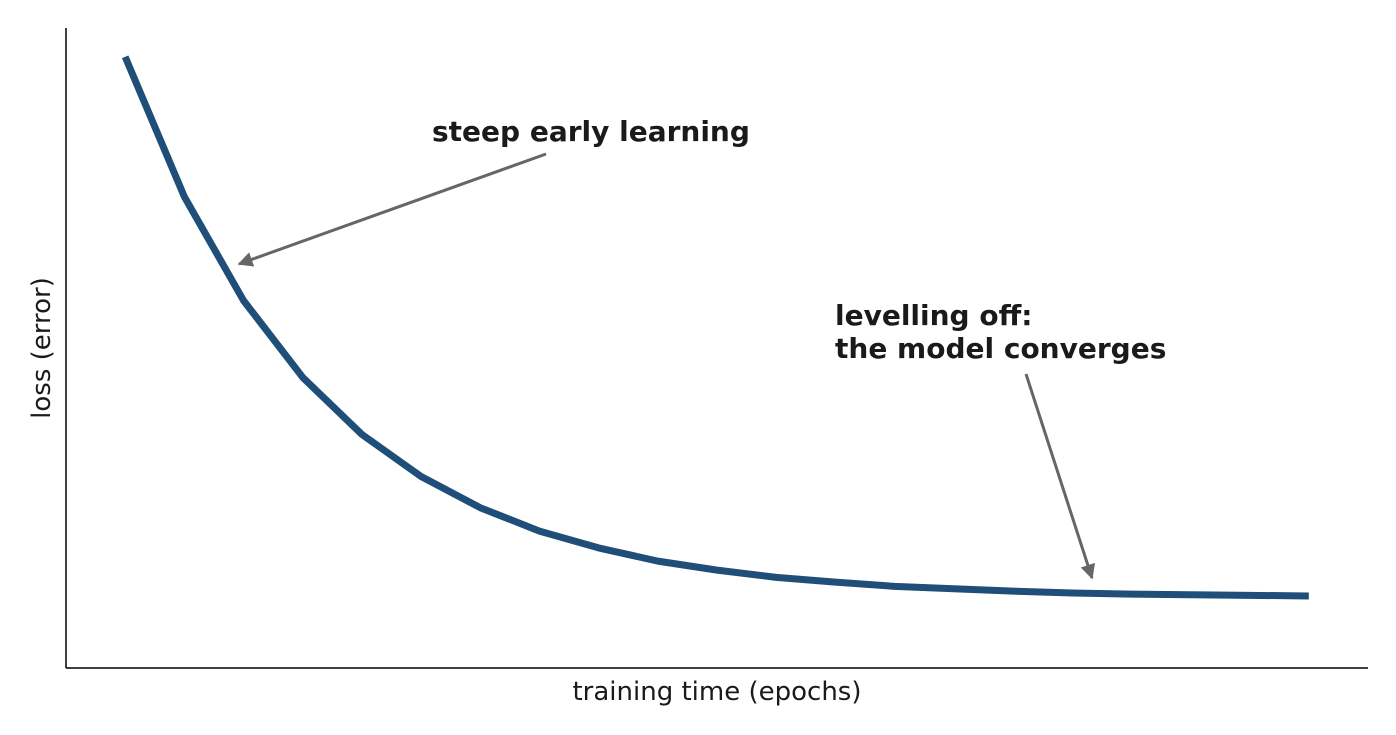 Image resolution: width=1396 pixels, height=735 pixels. What do you see at coordinates (716, 692) in the screenshot?
I see `x-axis-label: training time (epochs)` at bounding box center [716, 692].